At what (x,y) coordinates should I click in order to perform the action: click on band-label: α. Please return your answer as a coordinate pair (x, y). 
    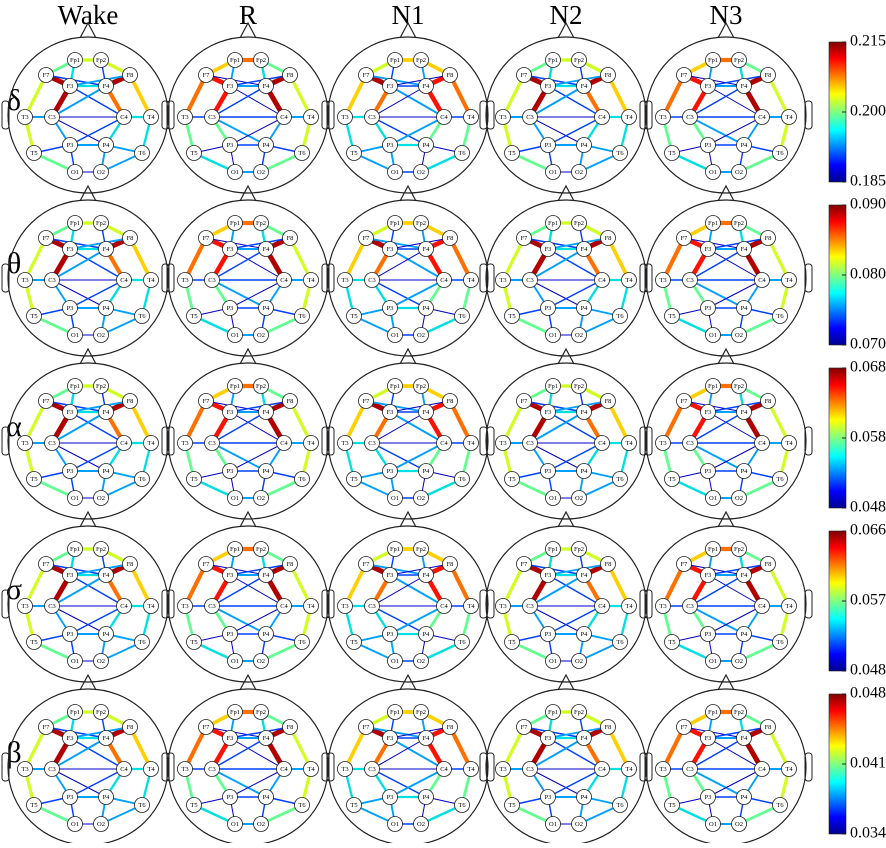
    Looking at the image, I should click on (14, 426).